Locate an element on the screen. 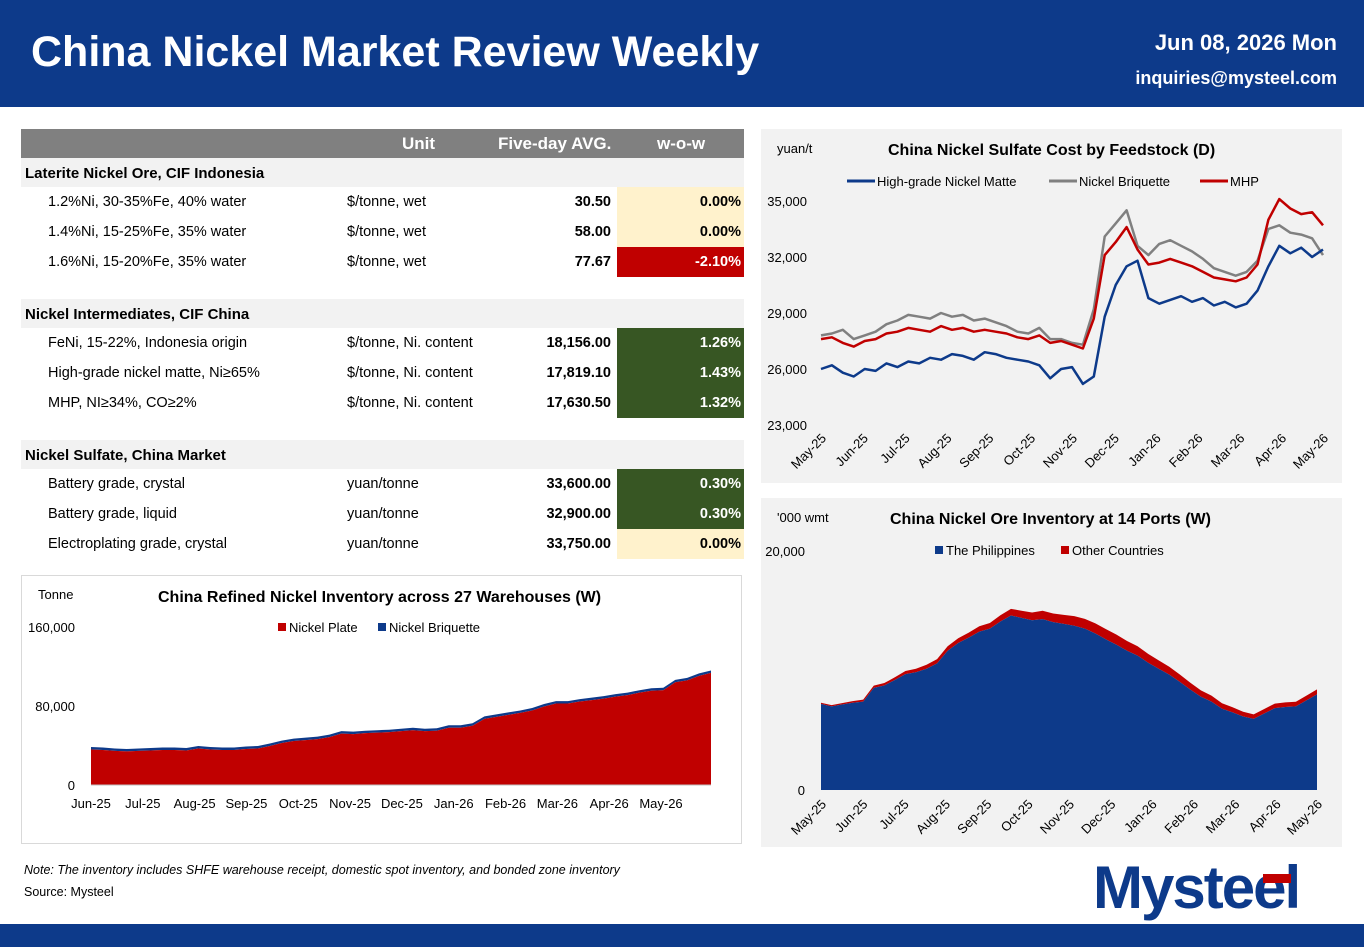  report-title: China Nickel Market Review Weekly is located at coordinates (395, 52).